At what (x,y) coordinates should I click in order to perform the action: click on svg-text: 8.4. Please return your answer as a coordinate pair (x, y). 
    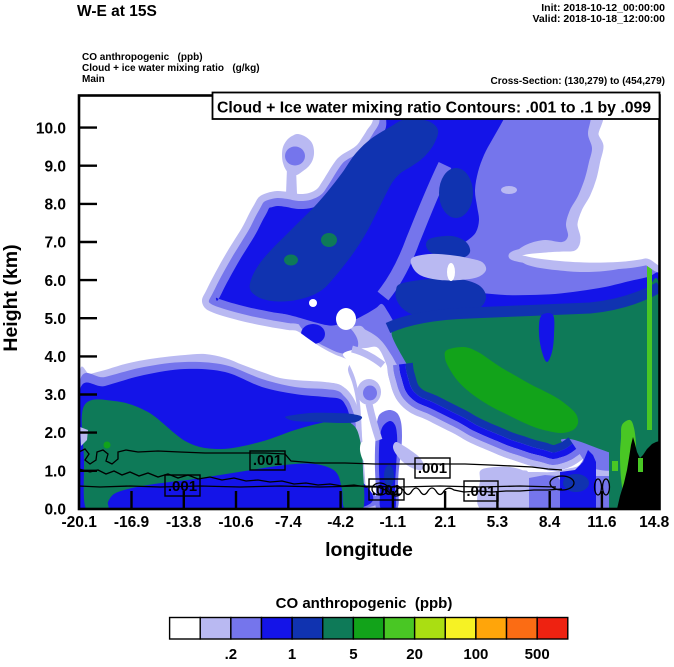
    Looking at the image, I should click on (550, 522).